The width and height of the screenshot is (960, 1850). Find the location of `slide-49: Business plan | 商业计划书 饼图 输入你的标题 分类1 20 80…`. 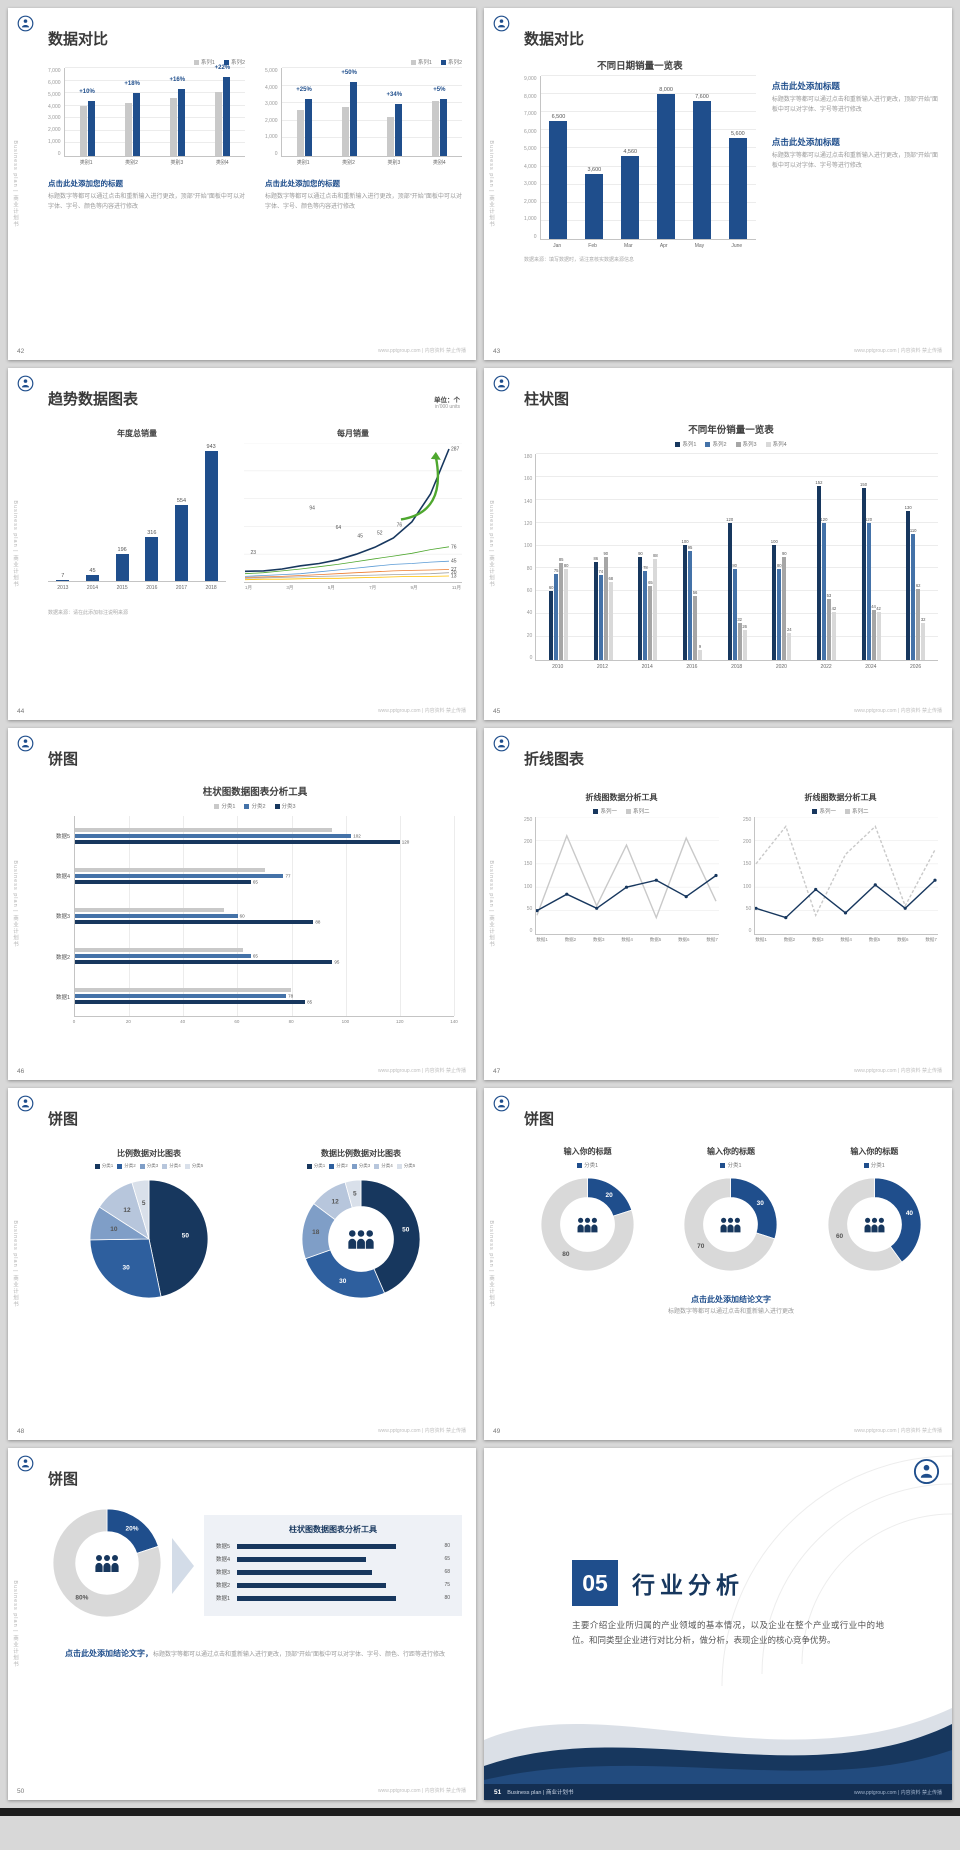

slide-49: Business plan | 商业计划书 饼图 输入你的标题 分类1 20 80… is located at coordinates (718, 1264).